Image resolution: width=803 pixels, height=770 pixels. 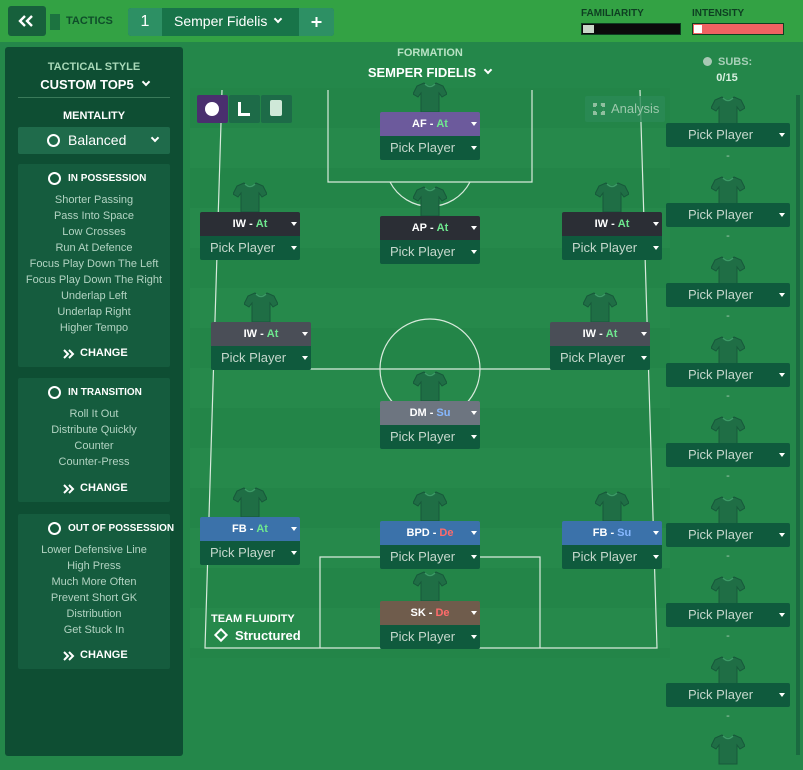 I want to click on instruction: Much More Often, so click(x=94, y=582).